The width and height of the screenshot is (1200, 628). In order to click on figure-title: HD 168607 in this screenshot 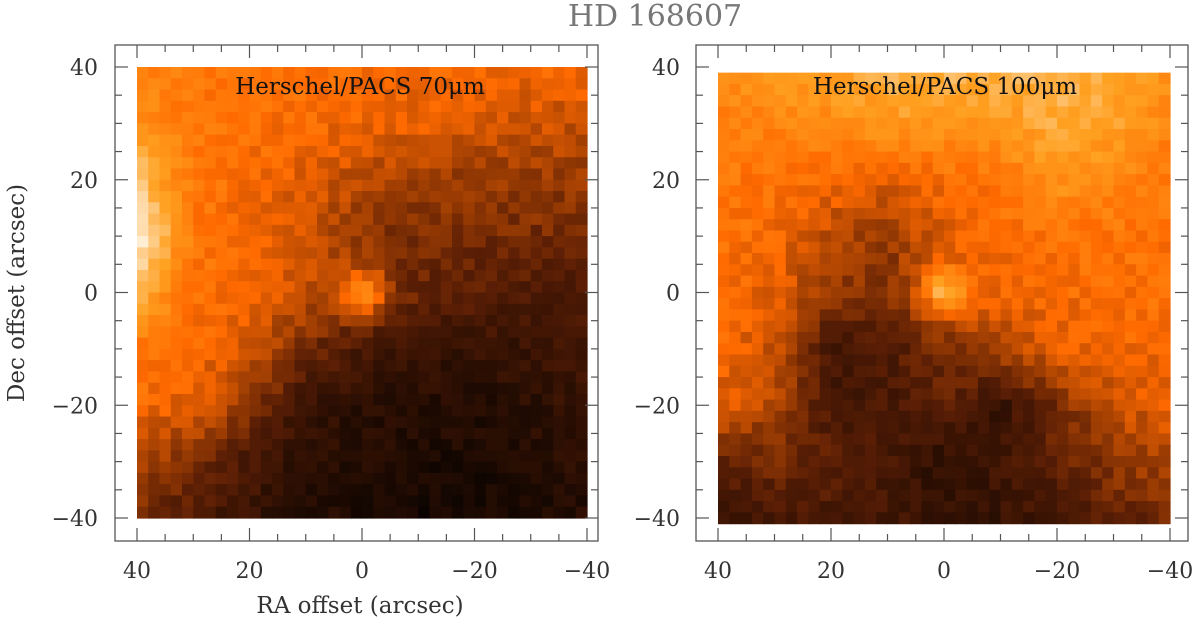, I will do `click(655, 17)`.